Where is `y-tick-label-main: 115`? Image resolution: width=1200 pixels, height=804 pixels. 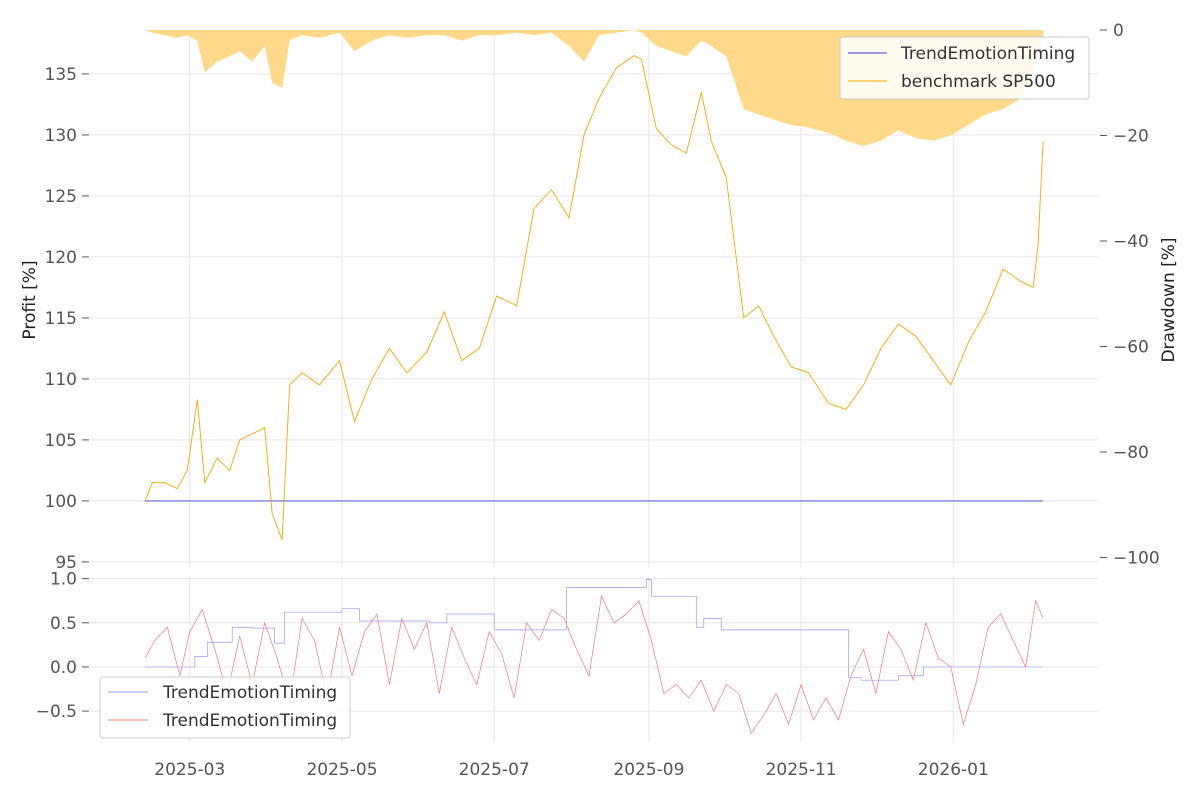 y-tick-label-main: 115 is located at coordinates (61, 319).